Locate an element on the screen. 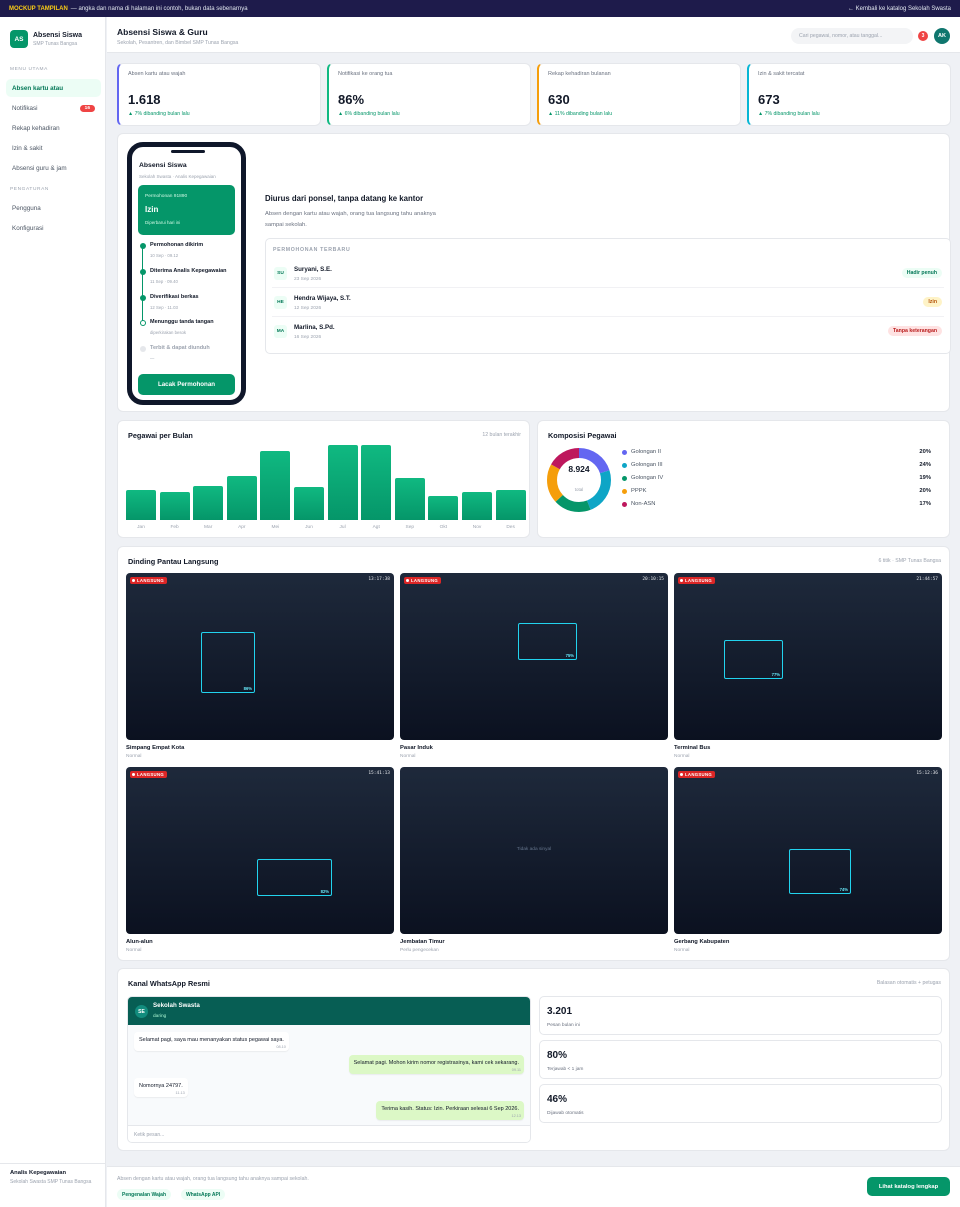 This screenshot has height=1207, width=960. sidebar-item-absen: Absen kartu atau is located at coordinates (53, 88).